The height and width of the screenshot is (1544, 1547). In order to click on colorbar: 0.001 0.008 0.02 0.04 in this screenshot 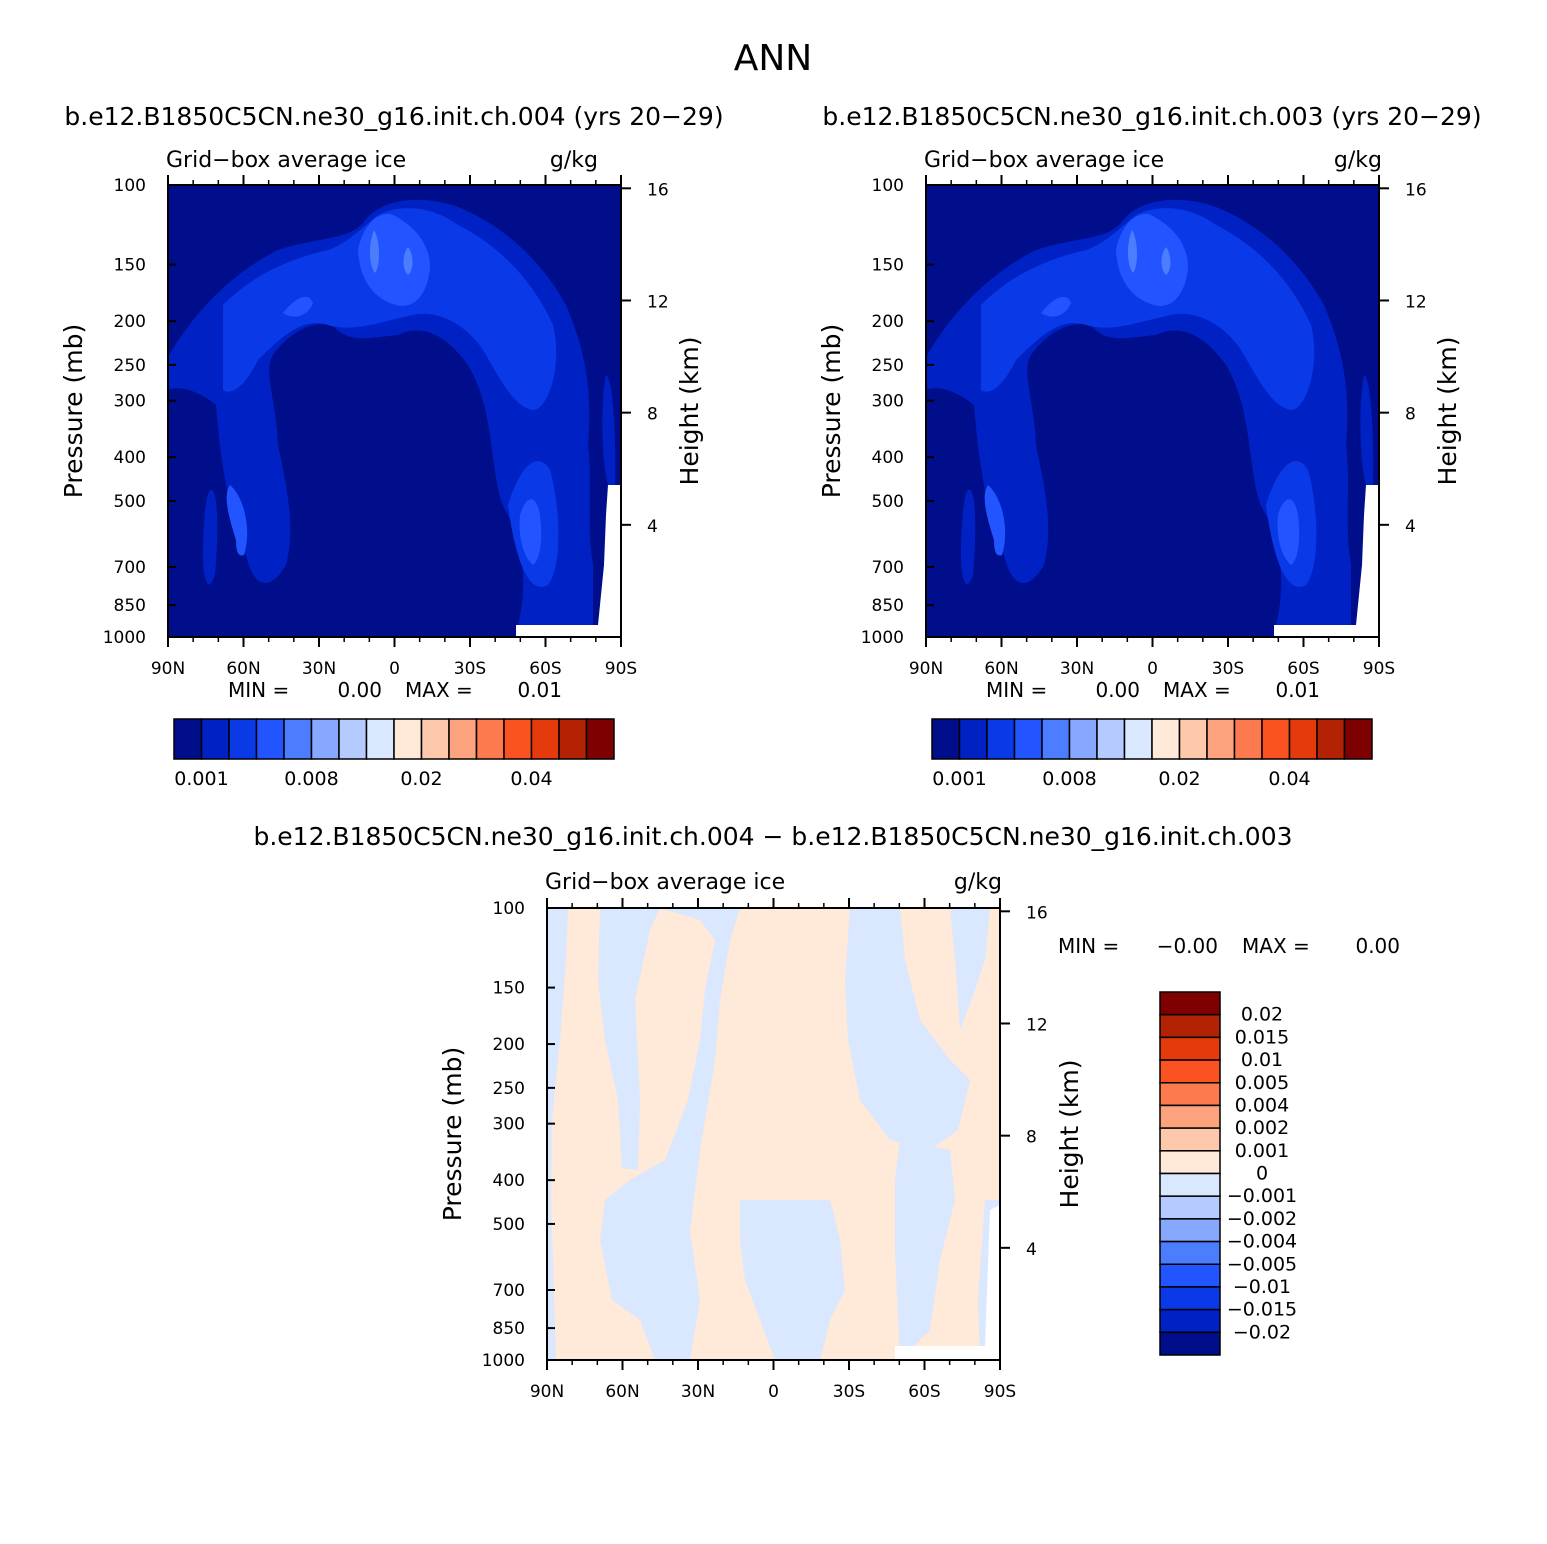, I will do `click(394, 754)`.